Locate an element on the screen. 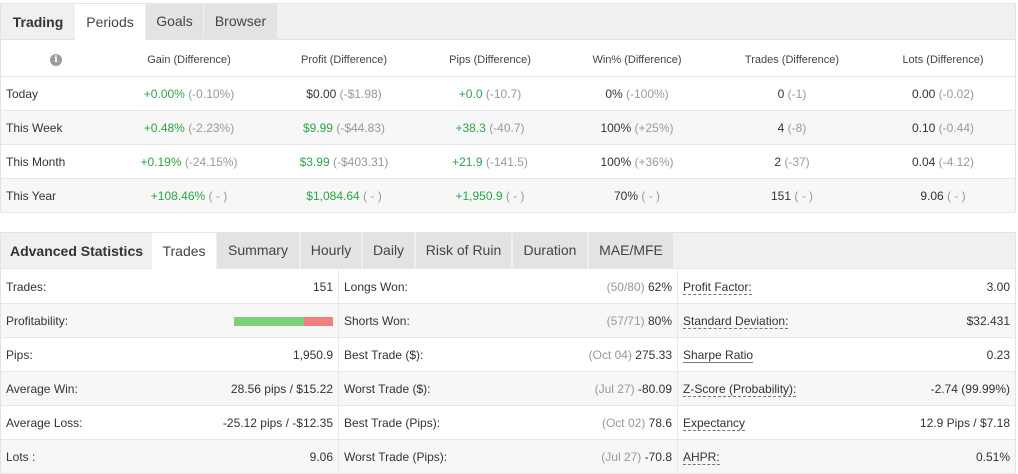  stat-cell-trades: Longs Won: (50/80) 62% is located at coordinates (508, 287).